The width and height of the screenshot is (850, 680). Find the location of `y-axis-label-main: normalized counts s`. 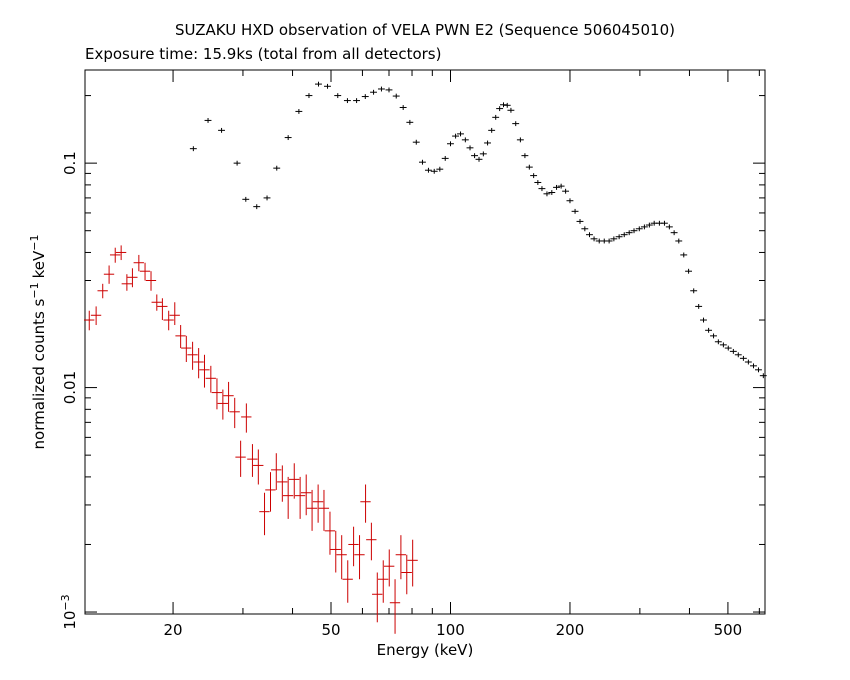

y-axis-label-main: normalized counts s is located at coordinates (39, 373).